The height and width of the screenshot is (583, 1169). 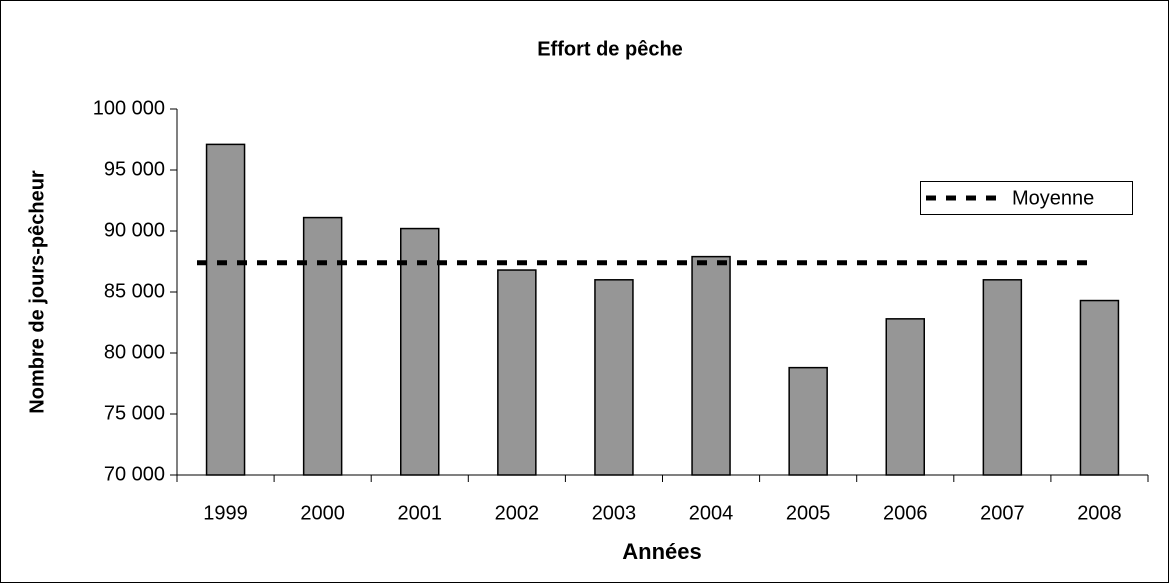 What do you see at coordinates (134, 413) in the screenshot?
I see `y-tick-label: 75 000` at bounding box center [134, 413].